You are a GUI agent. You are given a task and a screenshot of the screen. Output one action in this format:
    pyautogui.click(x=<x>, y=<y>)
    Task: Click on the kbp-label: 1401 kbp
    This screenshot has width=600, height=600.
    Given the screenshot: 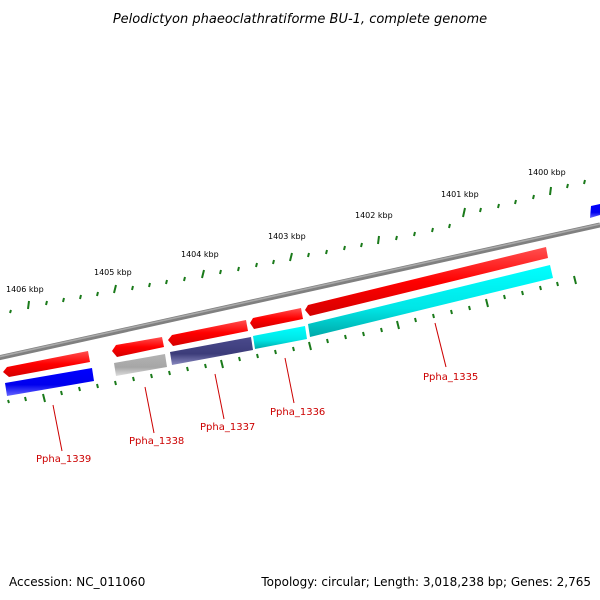 What is the action you would take?
    pyautogui.click(x=460, y=194)
    